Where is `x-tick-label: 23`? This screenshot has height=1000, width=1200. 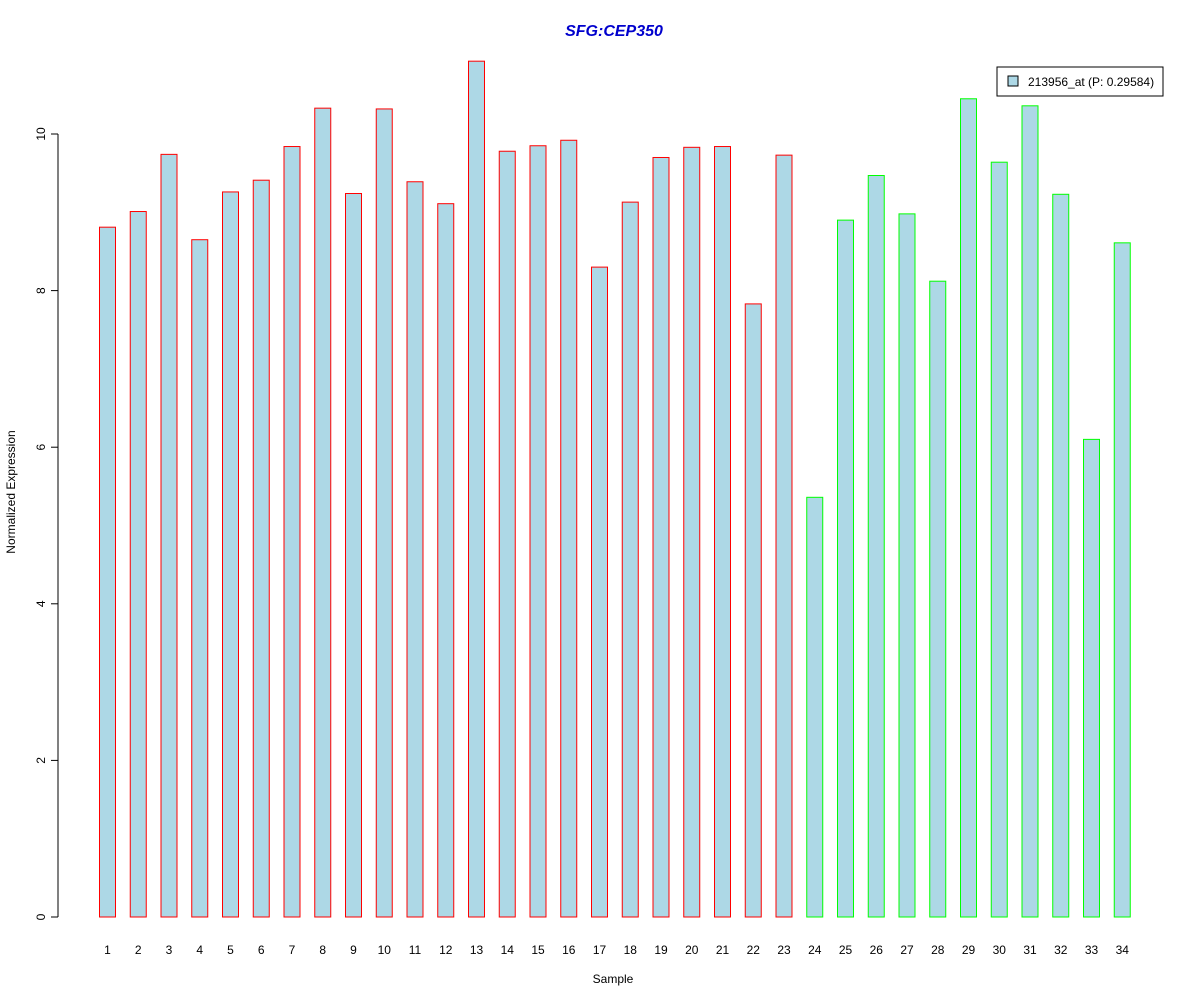
x-tick-label: 23 is located at coordinates (784, 950).